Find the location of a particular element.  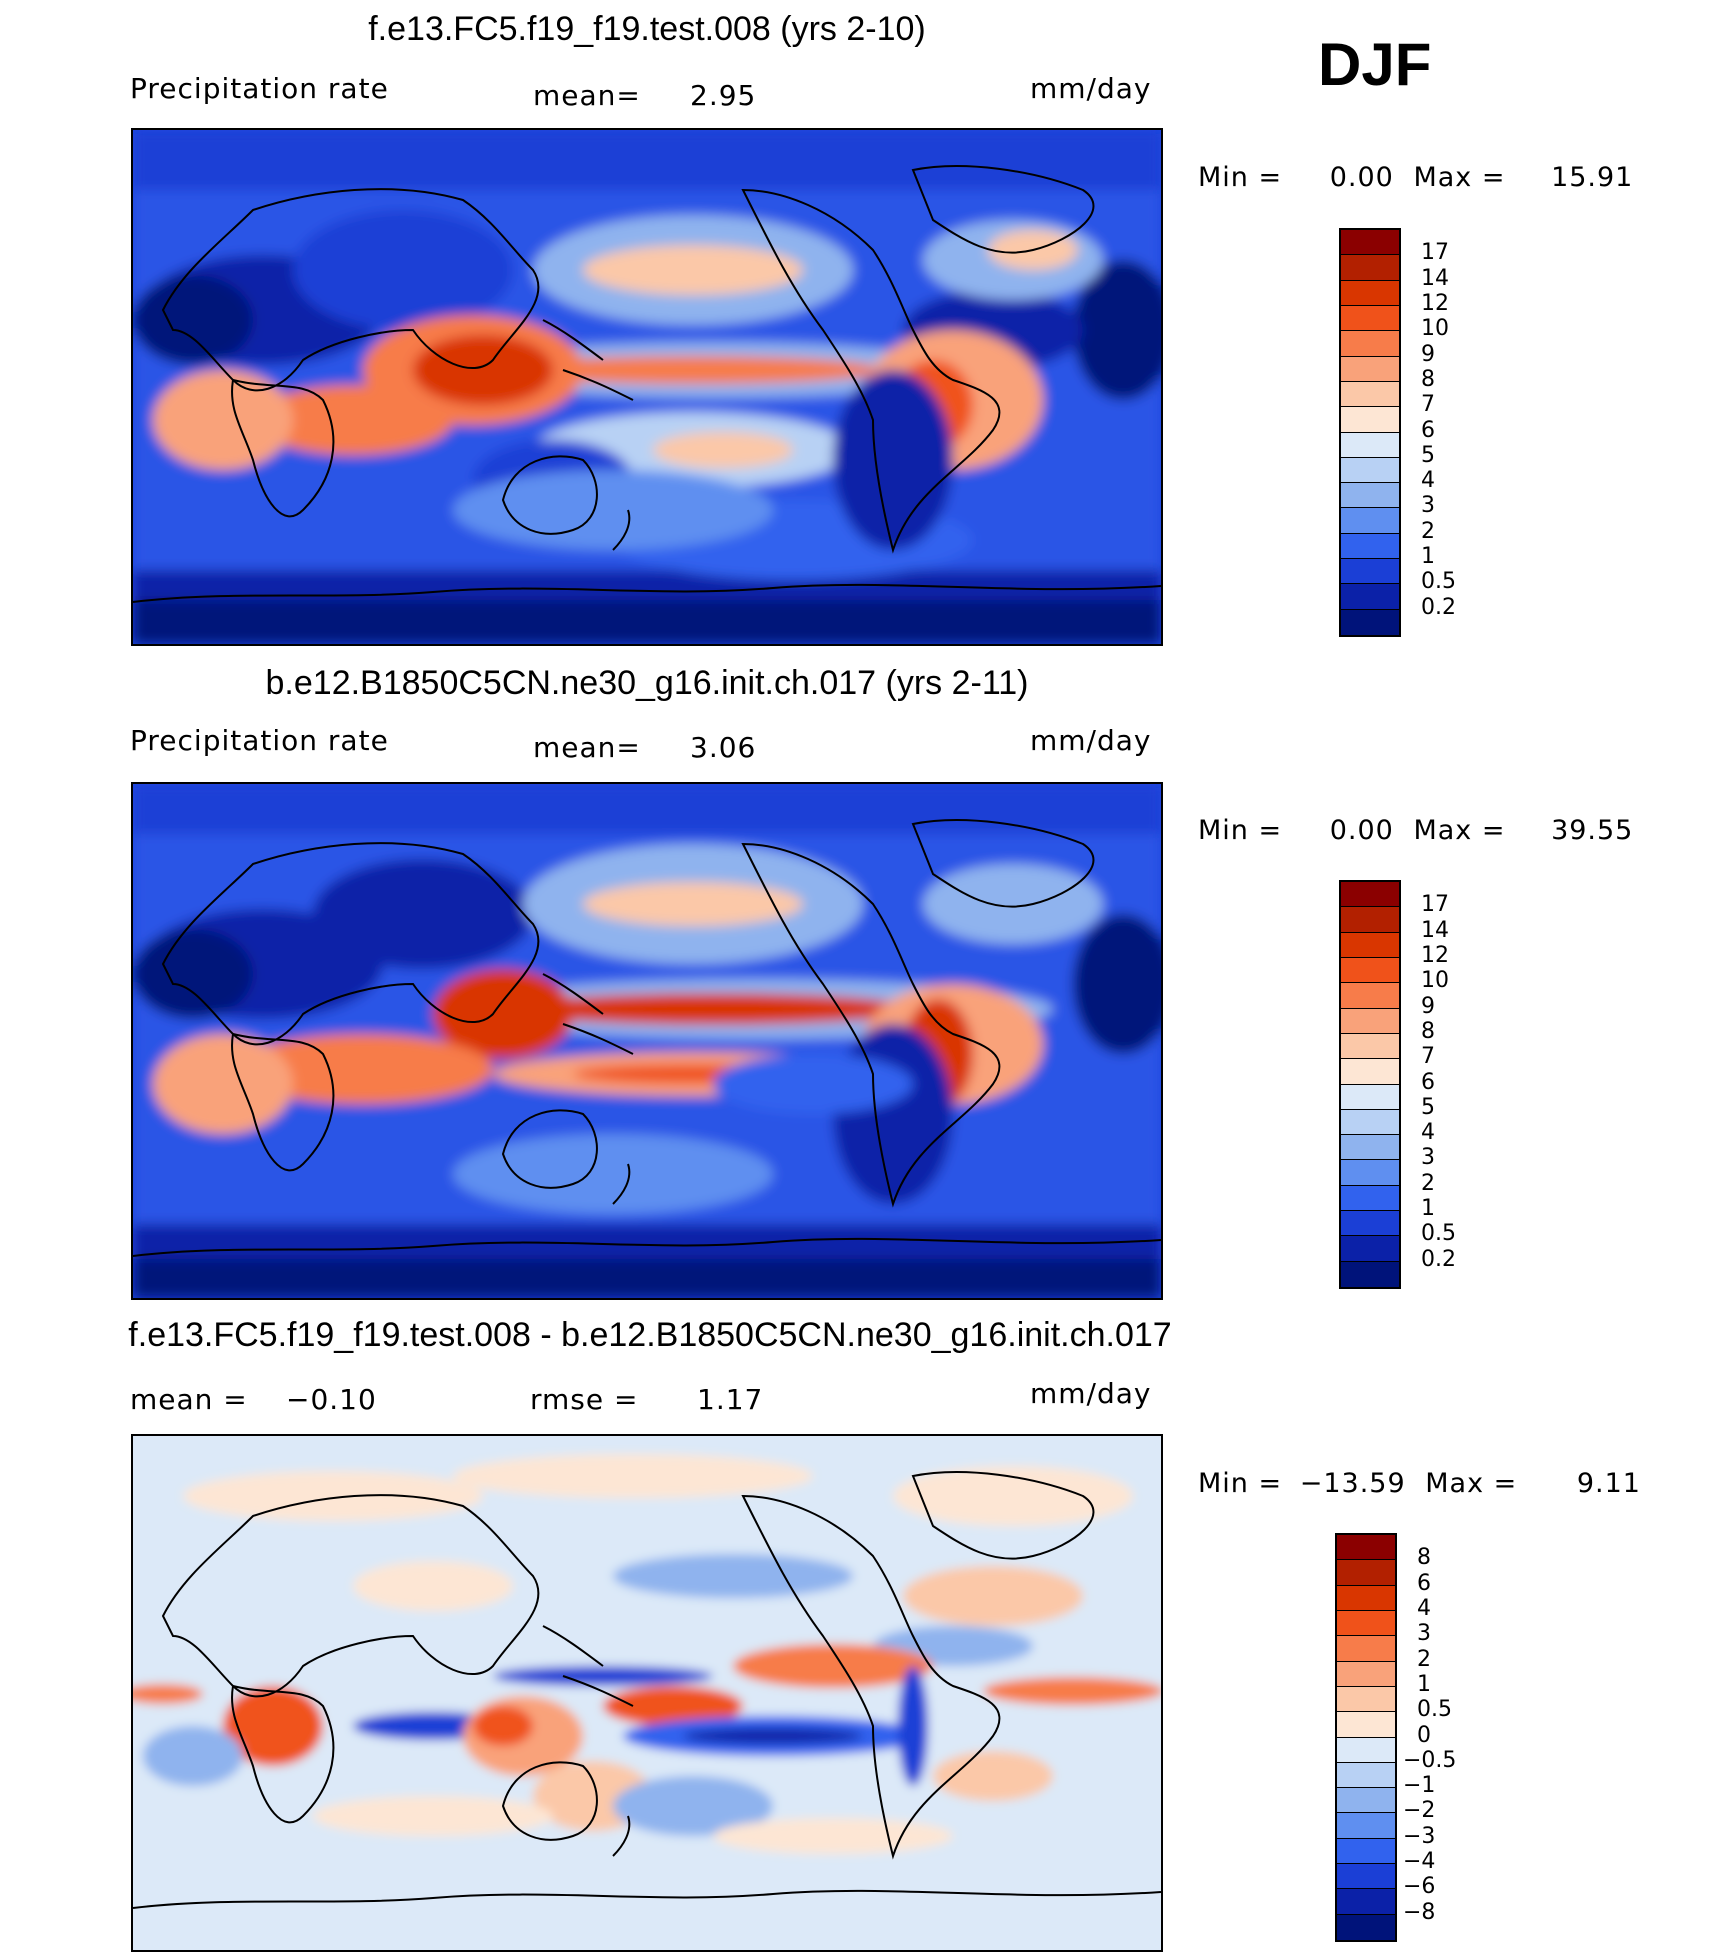

colorbar-tick-label: −3 is located at coordinates (1419, 1836).